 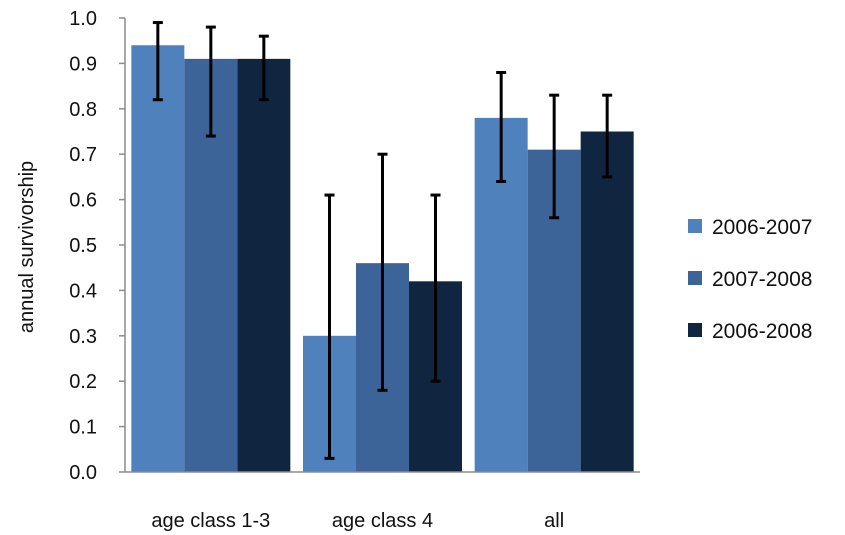 What do you see at coordinates (83, 382) in the screenshot?
I see `y-tick-label: 0.2` at bounding box center [83, 382].